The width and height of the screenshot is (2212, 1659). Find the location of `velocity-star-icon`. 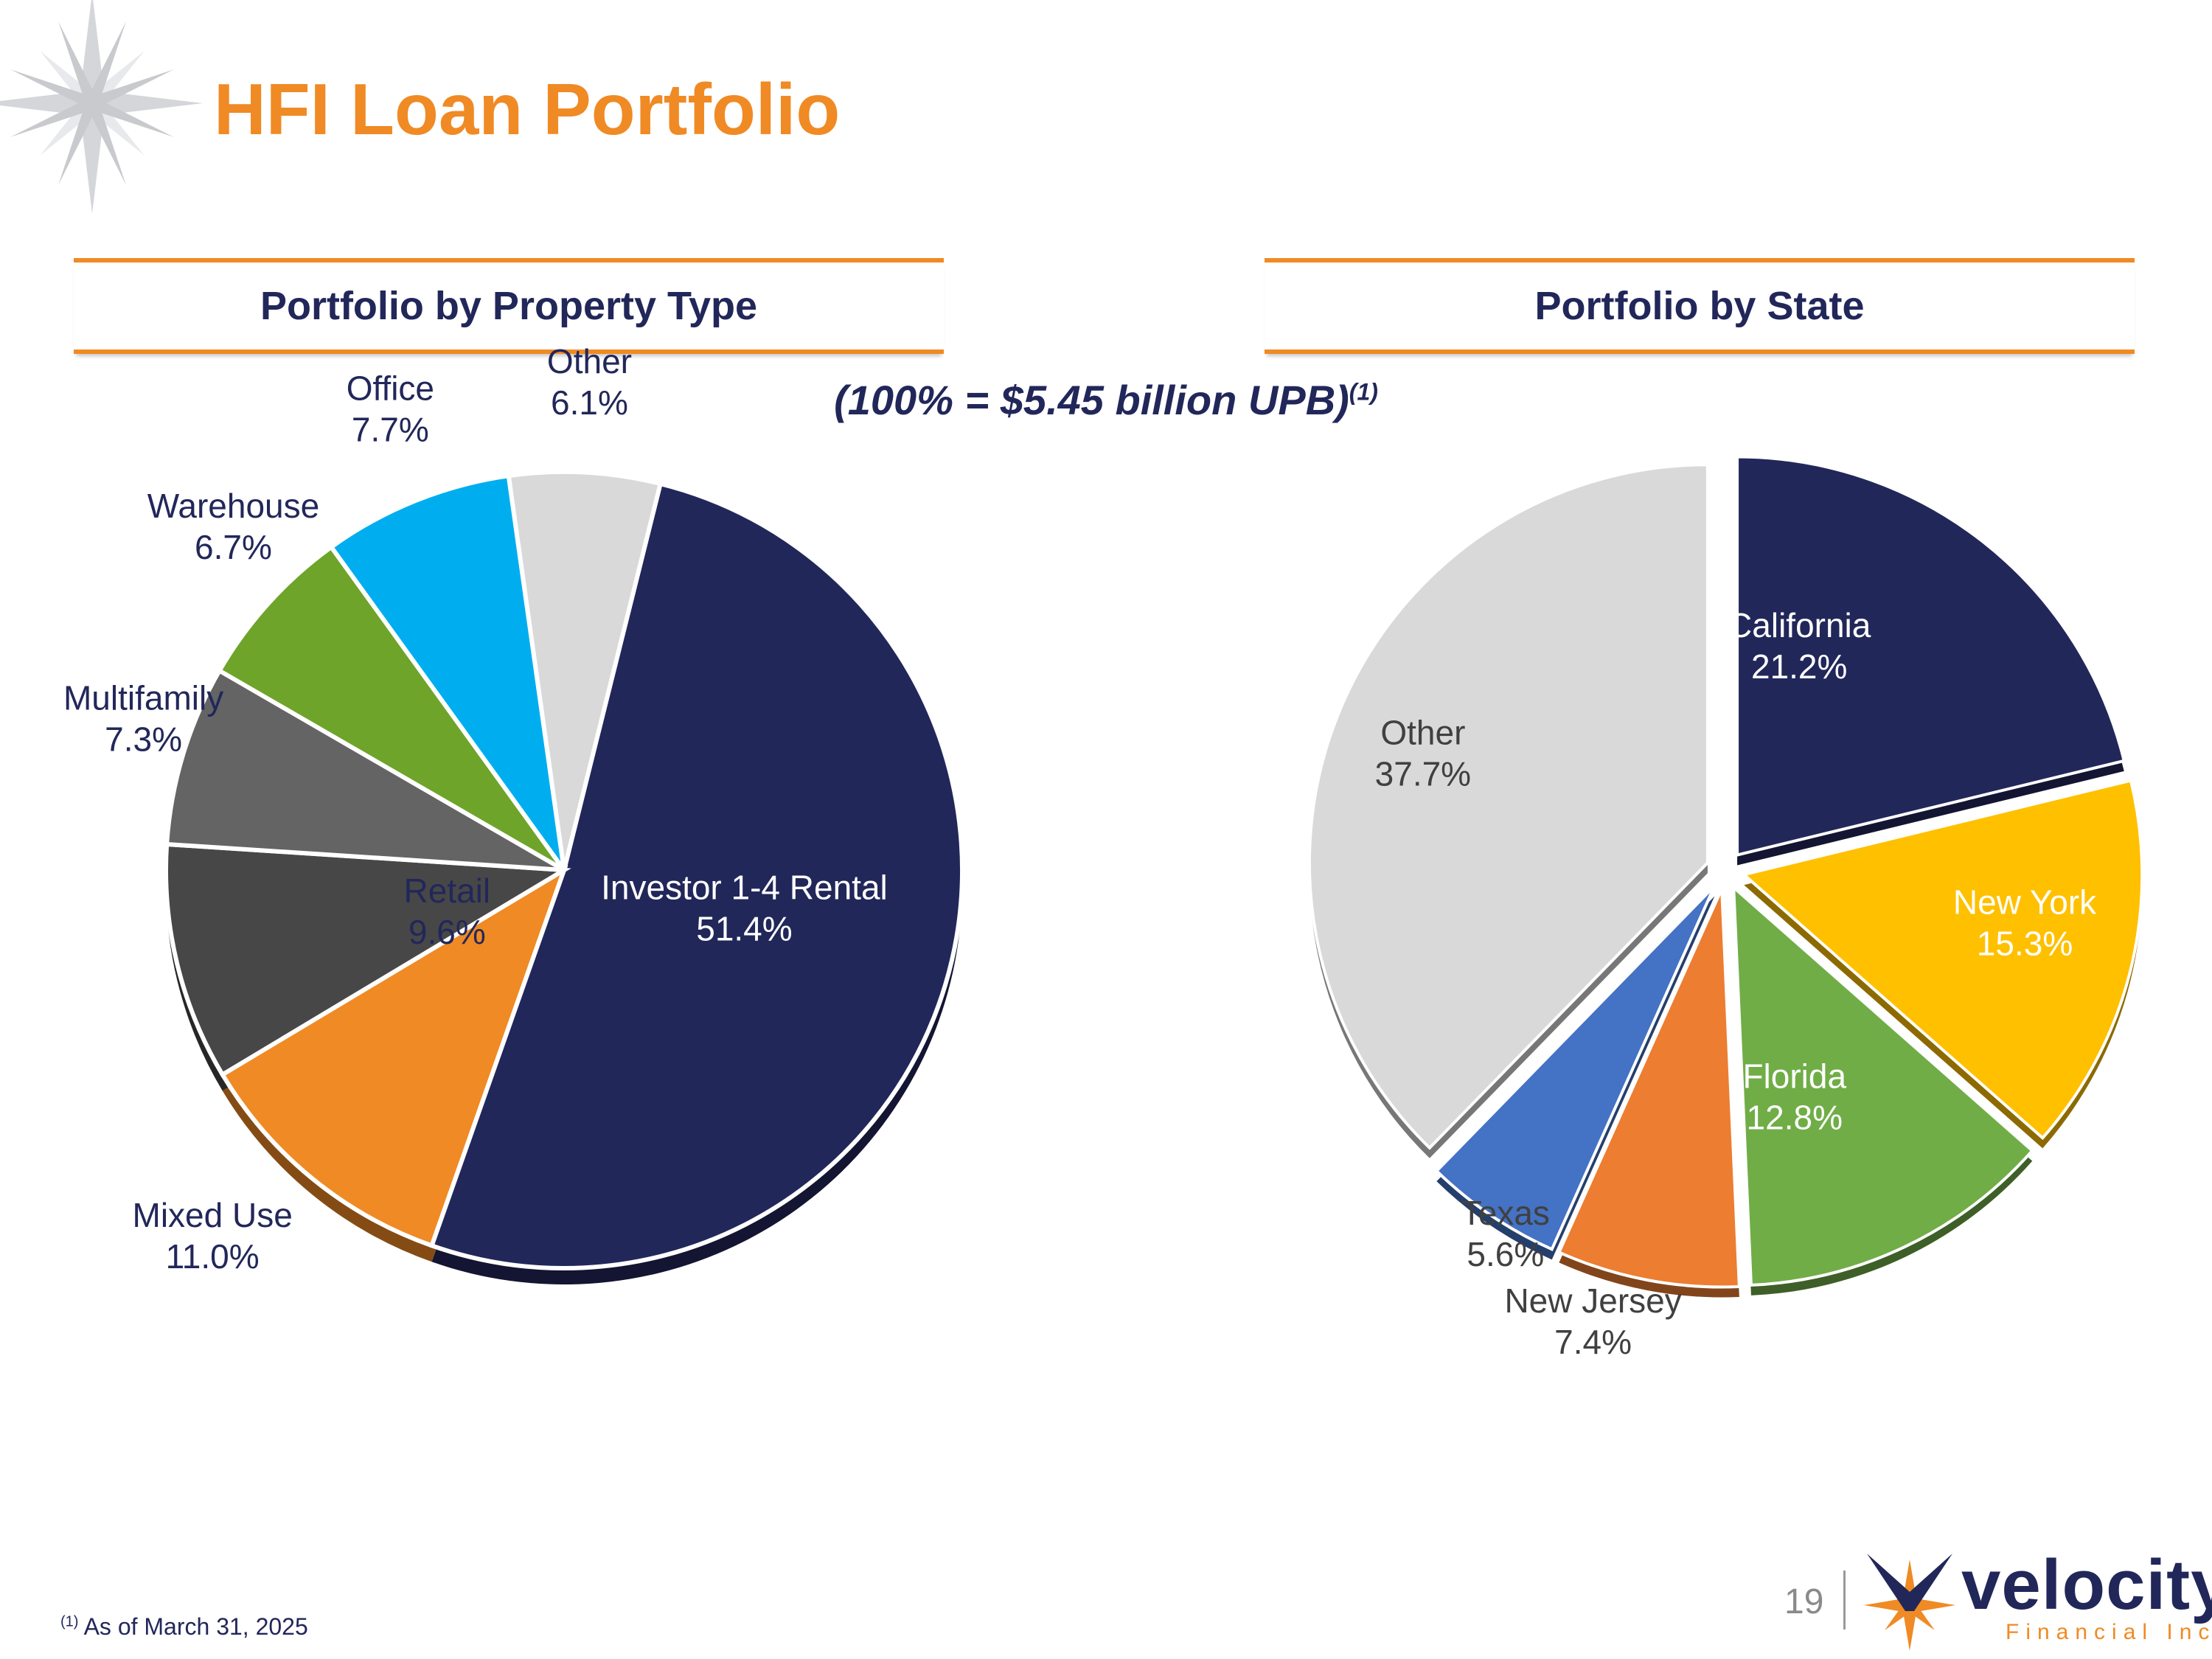

velocity-star-icon is located at coordinates (1909, 1602).